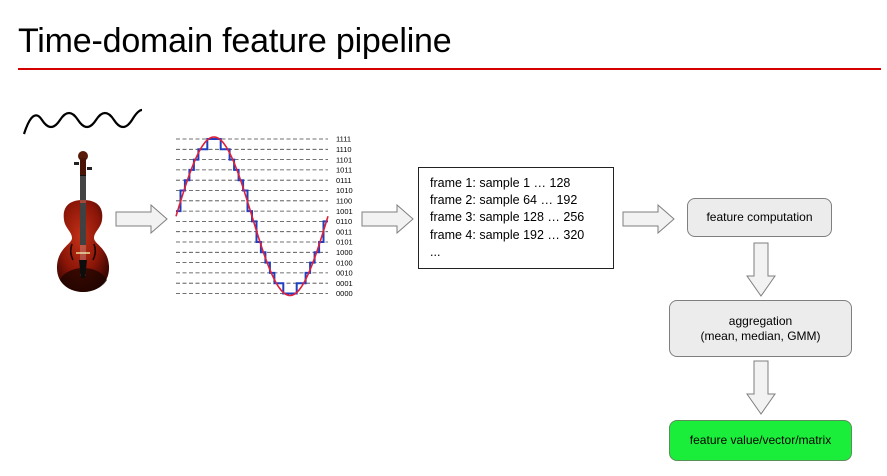 This screenshot has width=887, height=476. I want to click on frame-item: frame 1: sample 1 … 128, so click(500, 183).